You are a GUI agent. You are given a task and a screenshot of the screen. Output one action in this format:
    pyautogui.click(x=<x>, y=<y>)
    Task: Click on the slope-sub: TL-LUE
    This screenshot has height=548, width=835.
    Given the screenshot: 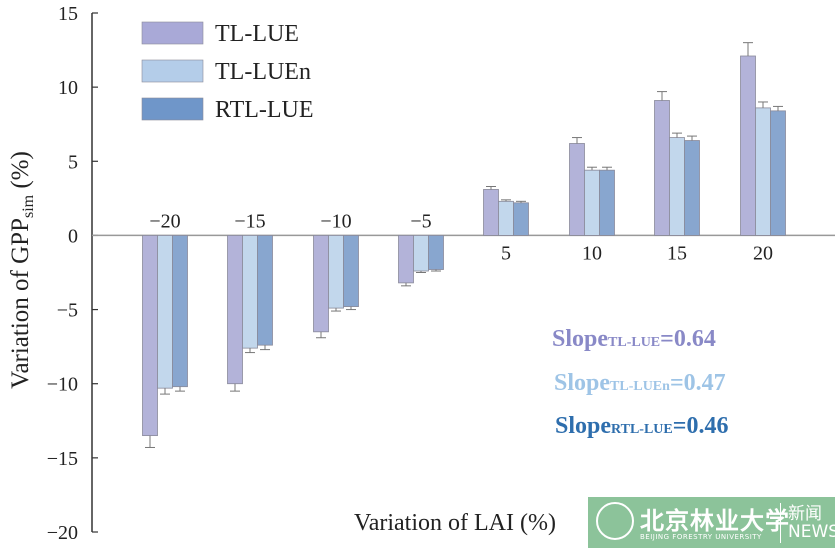 What is the action you would take?
    pyautogui.click(x=634, y=342)
    